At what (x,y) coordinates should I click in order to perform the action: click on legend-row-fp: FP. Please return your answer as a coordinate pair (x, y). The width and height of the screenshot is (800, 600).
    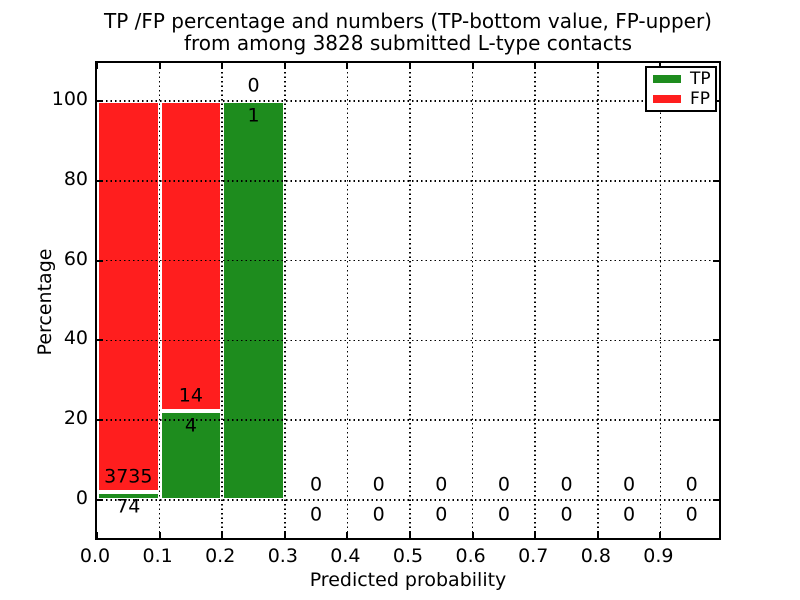
    Looking at the image, I should click on (681, 98).